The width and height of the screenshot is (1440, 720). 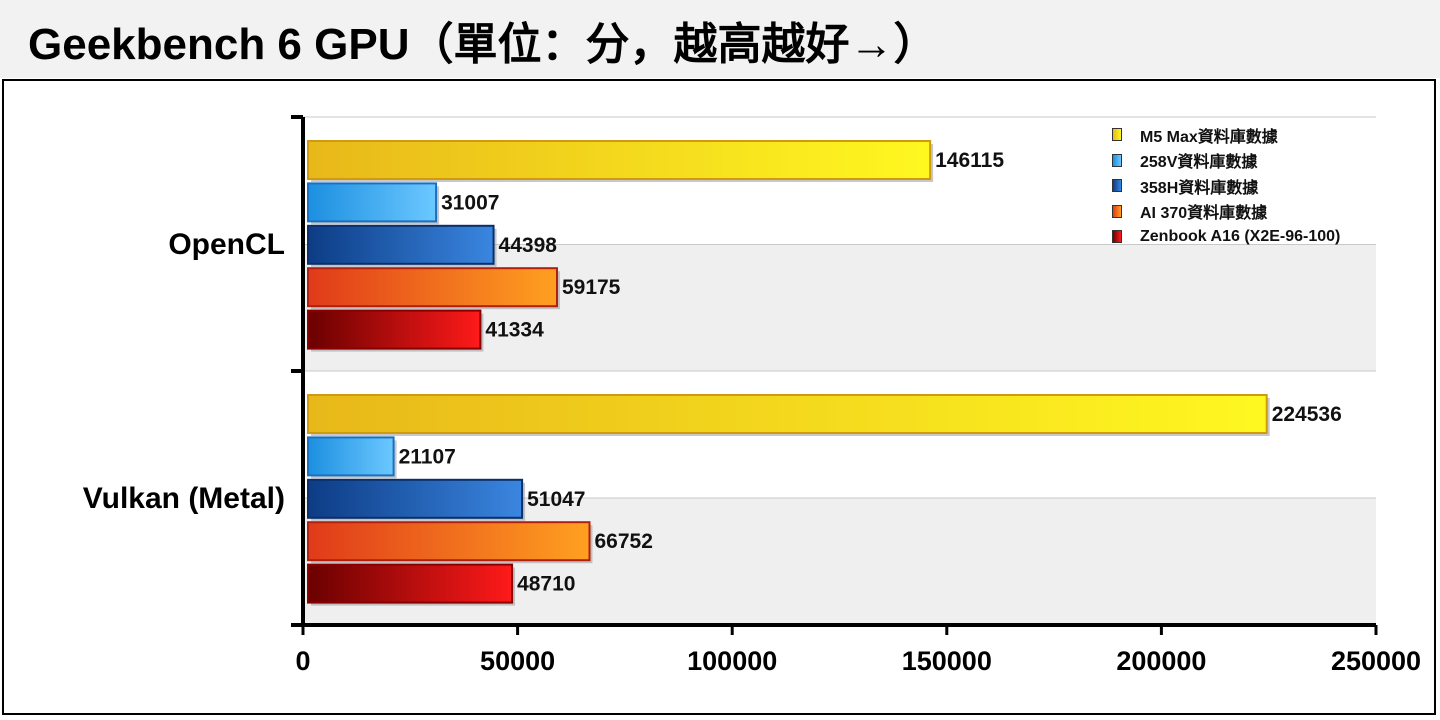 I want to click on category-label: Vulkan (Metal), so click(x=184, y=498).